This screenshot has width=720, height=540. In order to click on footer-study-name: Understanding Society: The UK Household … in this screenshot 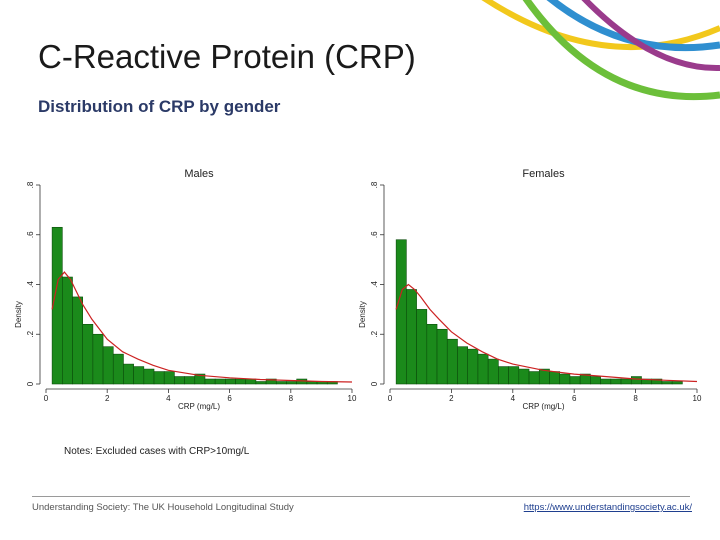, I will do `click(163, 507)`.